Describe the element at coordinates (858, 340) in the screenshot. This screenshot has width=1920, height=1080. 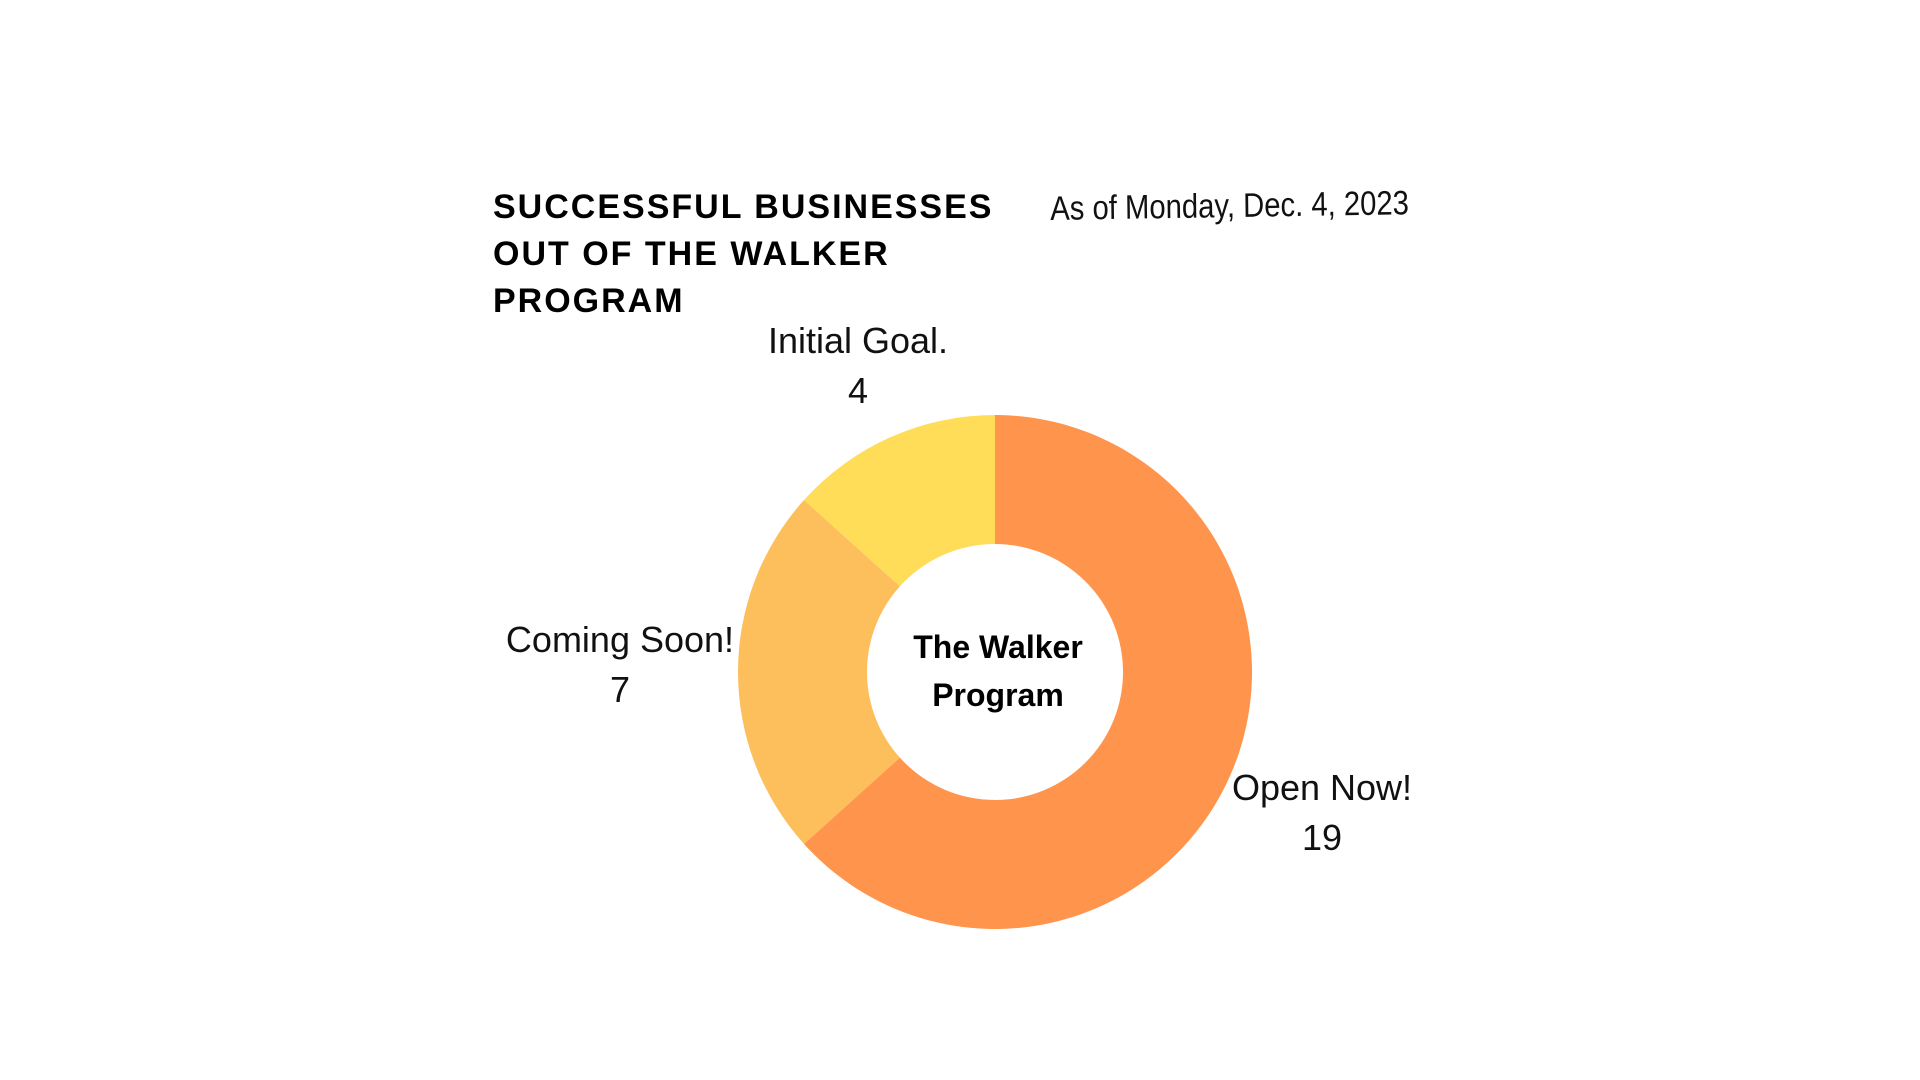
I see `slice-label-name: Initial Goal.` at that location.